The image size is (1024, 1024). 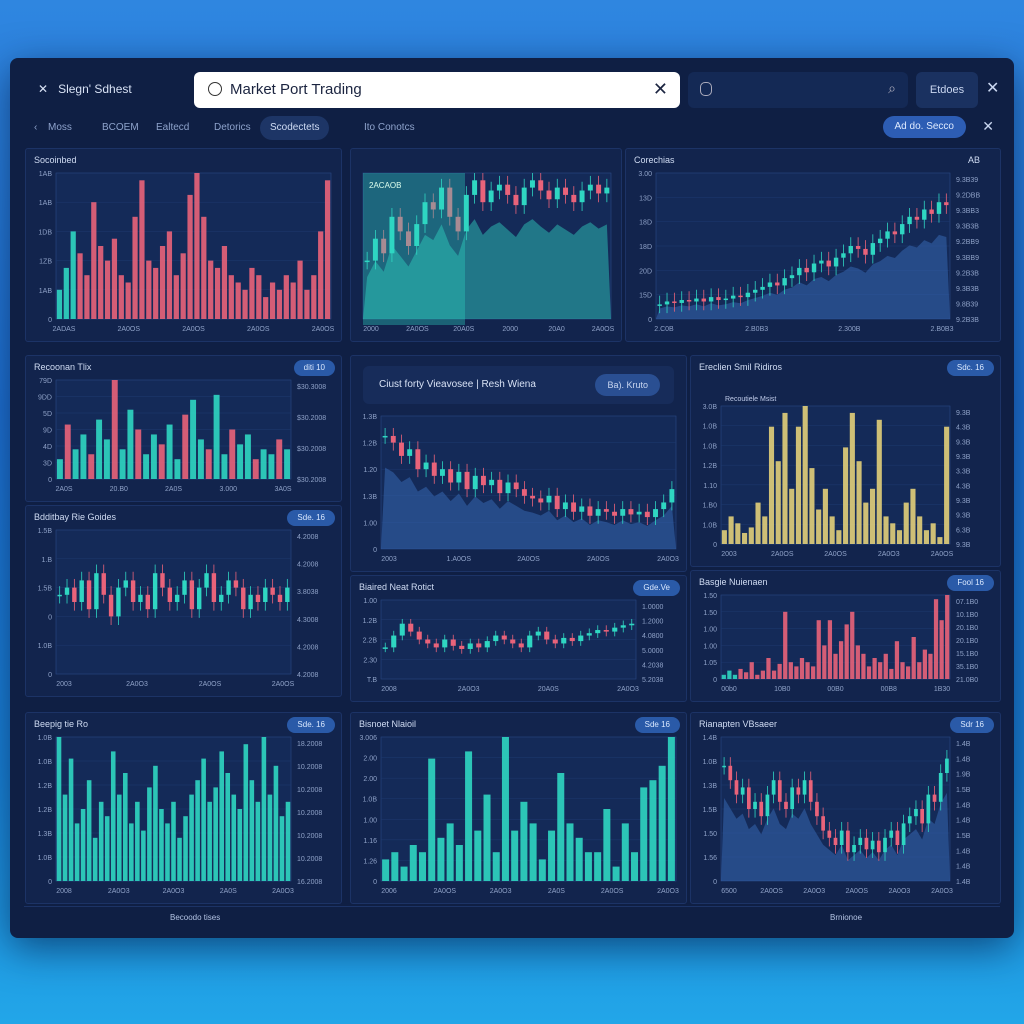 I want to click on tab-pill-button: Ad do. Secco, so click(x=924, y=127).